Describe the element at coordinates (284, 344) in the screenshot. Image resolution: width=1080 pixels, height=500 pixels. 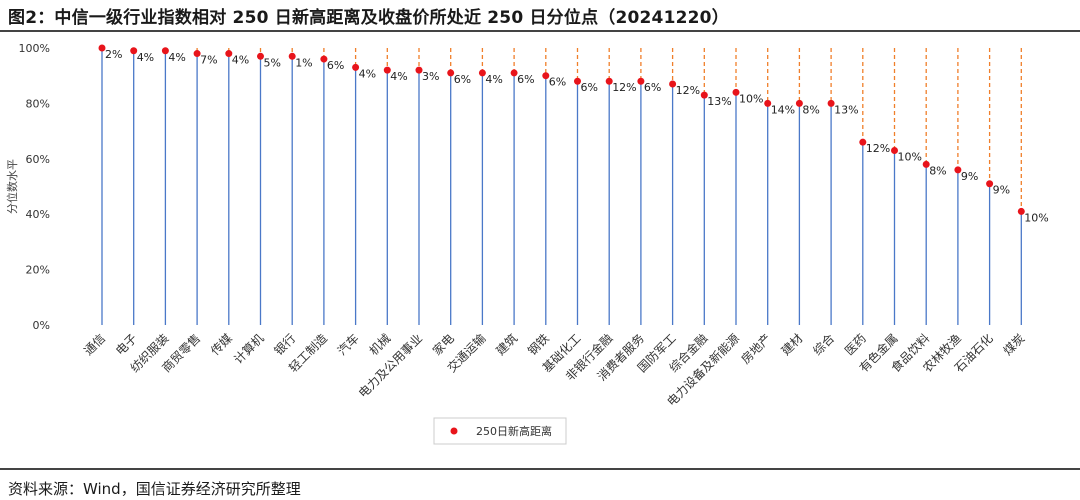
I see `x-tick-label: 银行` at that location.